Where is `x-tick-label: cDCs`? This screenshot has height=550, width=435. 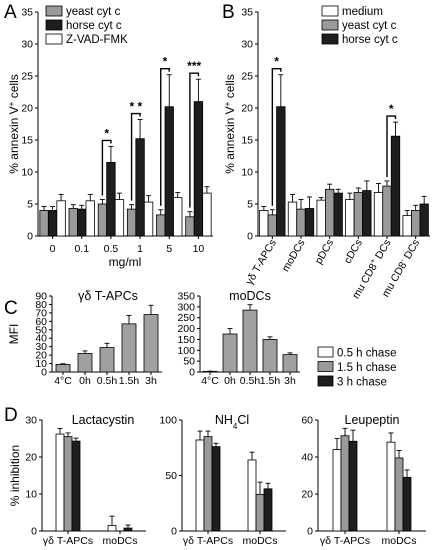 x-tick-label: cDCs is located at coordinates (353, 252).